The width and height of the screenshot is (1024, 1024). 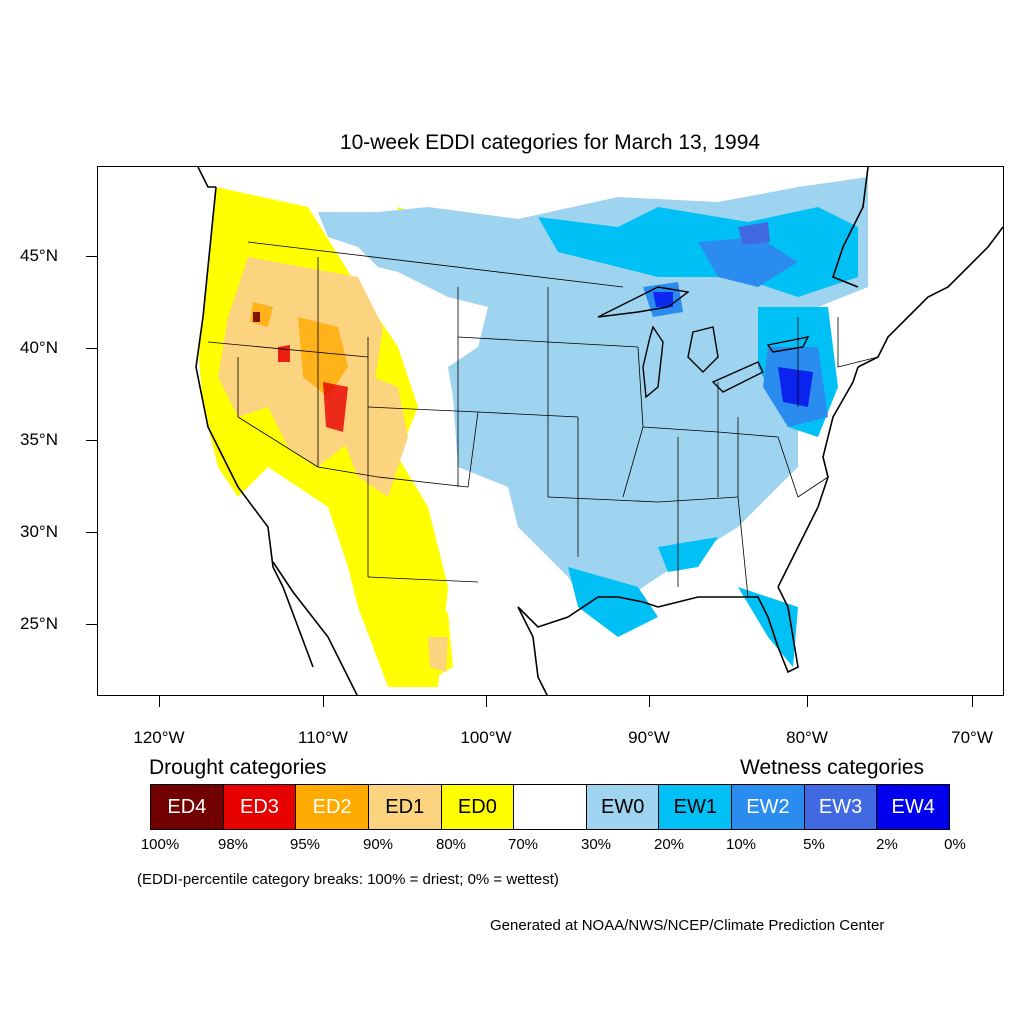 I want to click on break-label-2: 2%, so click(x=887, y=844).